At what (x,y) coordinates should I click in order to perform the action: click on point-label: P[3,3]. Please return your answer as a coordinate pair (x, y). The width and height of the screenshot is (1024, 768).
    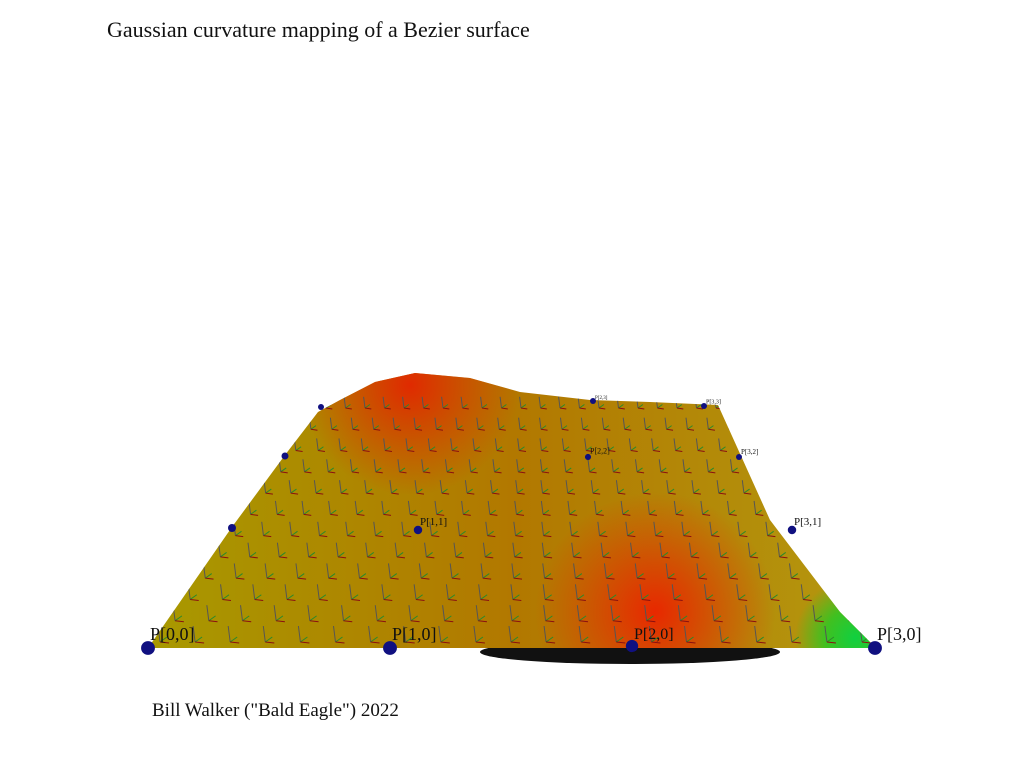
    Looking at the image, I should click on (713, 402).